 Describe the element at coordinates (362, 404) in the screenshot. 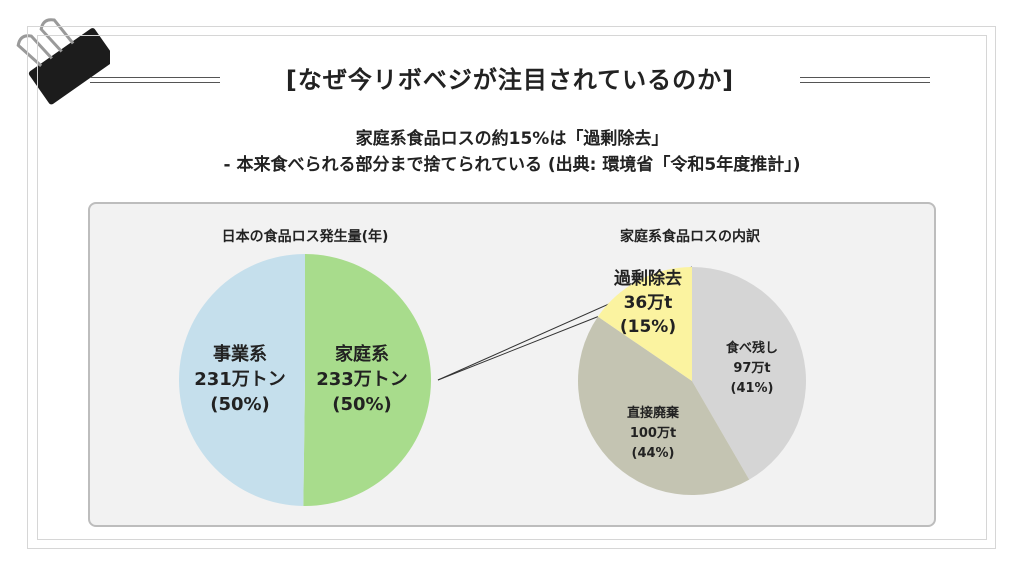

I see `pie0-label-pct-0: (50%)` at that location.